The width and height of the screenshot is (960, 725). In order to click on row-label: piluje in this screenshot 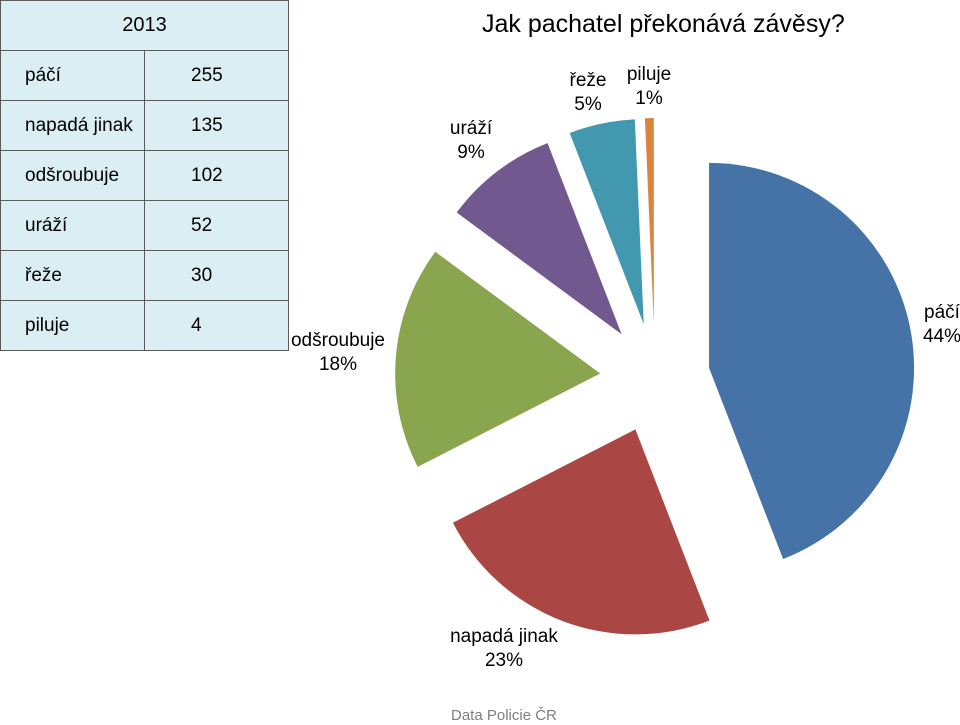, I will do `click(72, 325)`.